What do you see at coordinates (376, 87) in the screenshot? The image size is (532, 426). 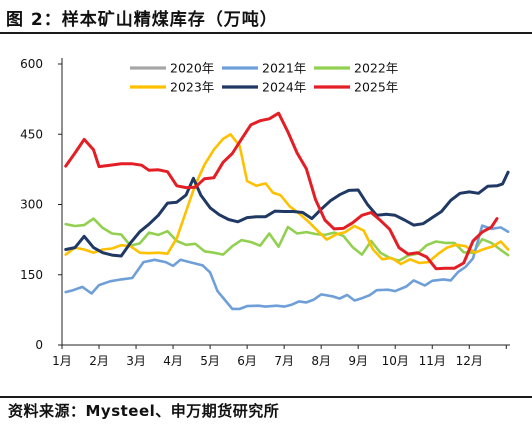 I see `legend-label: 2025年` at bounding box center [376, 87].